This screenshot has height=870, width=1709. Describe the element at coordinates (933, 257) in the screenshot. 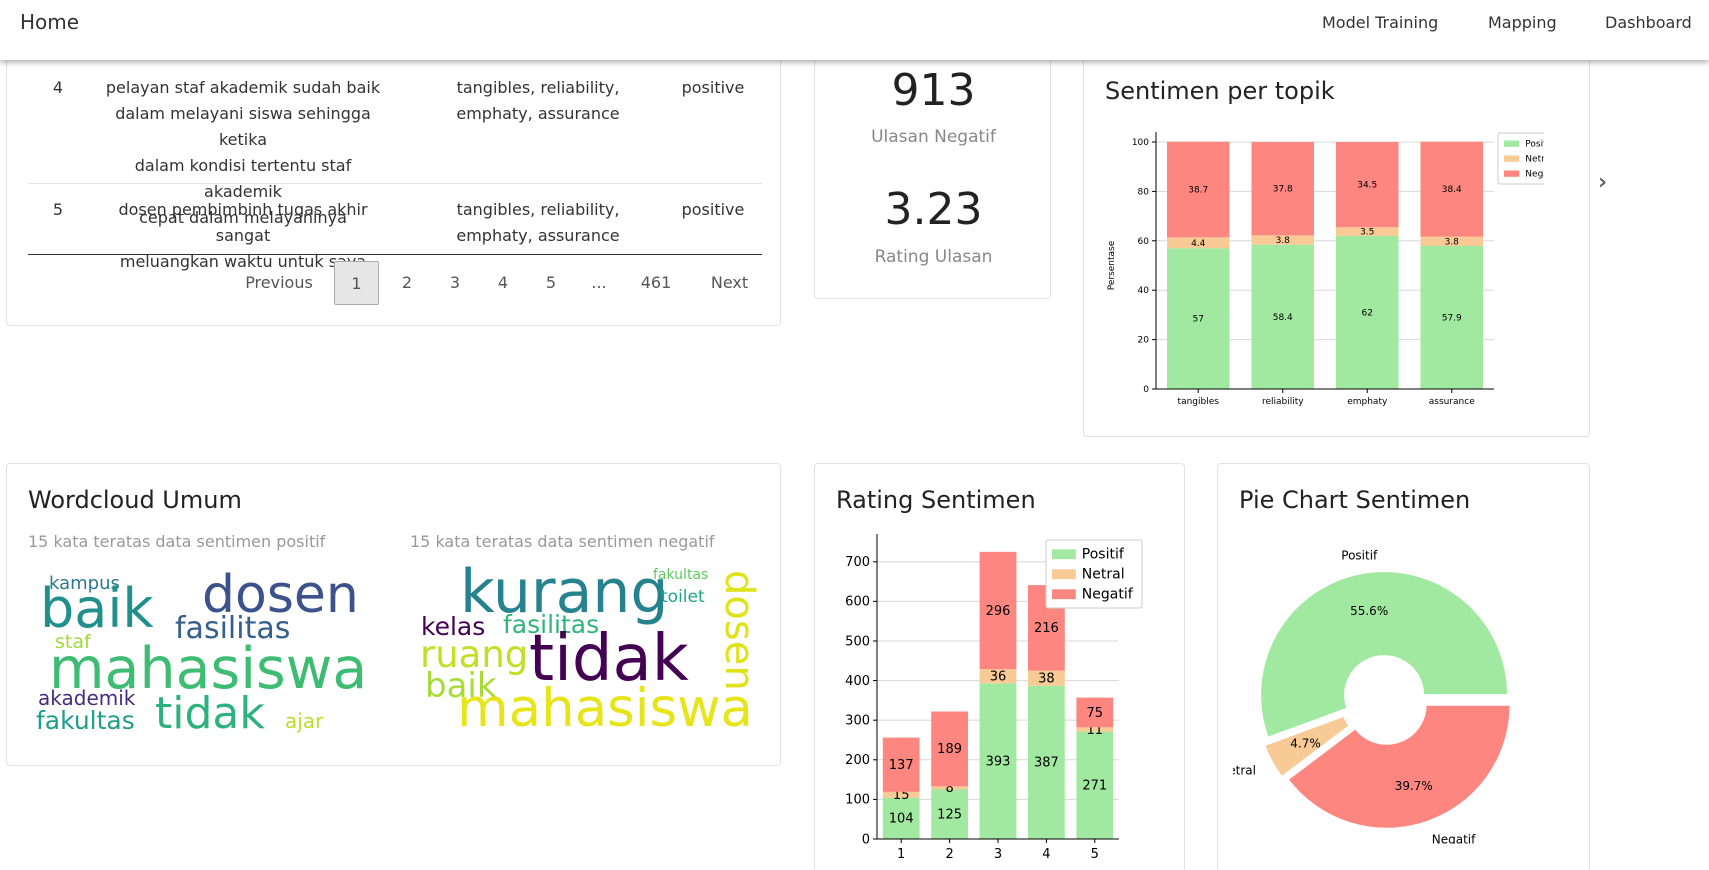

I see `review-rating-label: Rating Ulasan` at that location.